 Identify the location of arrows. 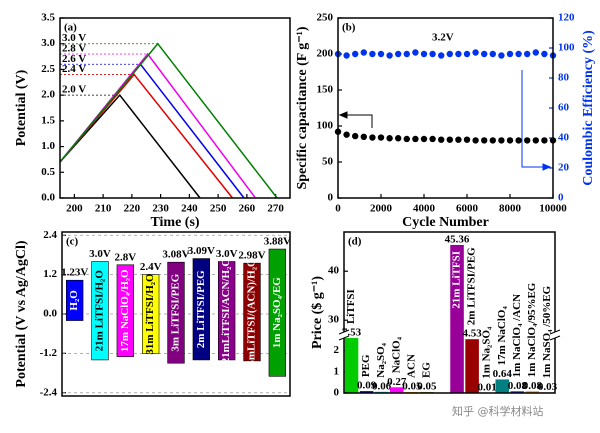
(445, 120).